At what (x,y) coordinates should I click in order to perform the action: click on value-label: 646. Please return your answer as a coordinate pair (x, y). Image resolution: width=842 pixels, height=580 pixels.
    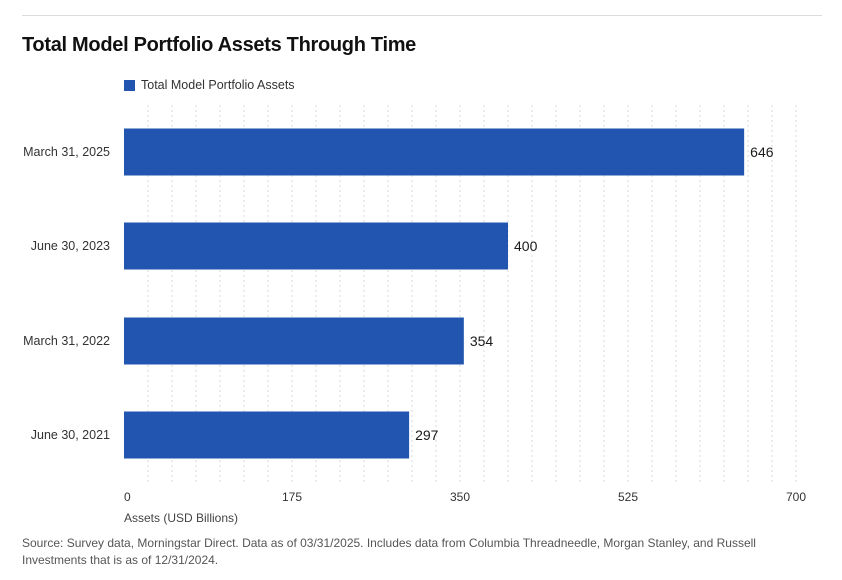
    Looking at the image, I should click on (762, 152).